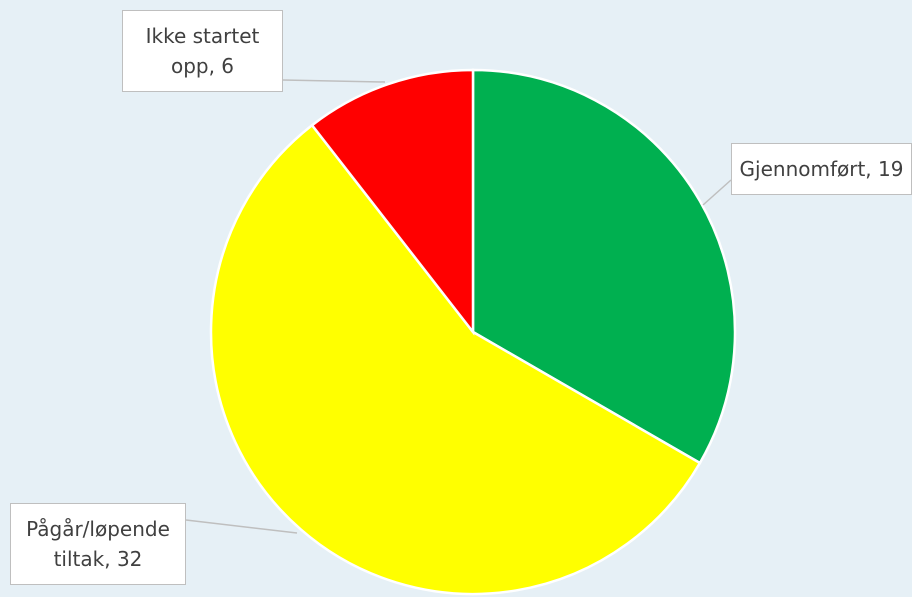 Image resolution: width=912 pixels, height=597 pixels. I want to click on data-label: Gjennomført, 19, so click(821, 169).